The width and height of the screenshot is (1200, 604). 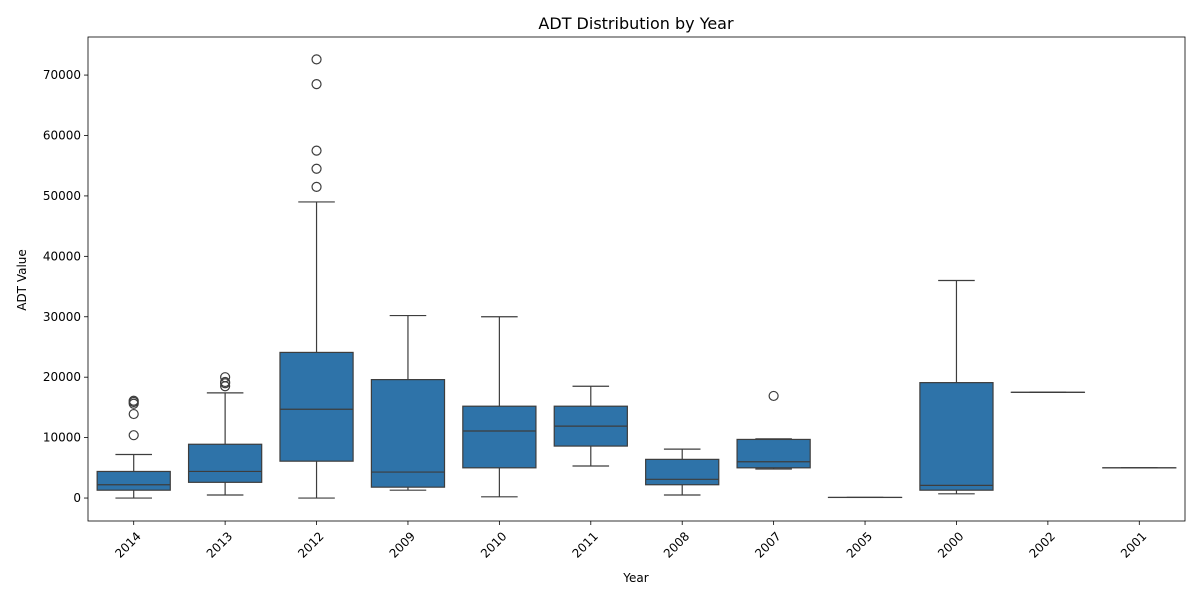 What do you see at coordinates (77, 498) in the screenshot?
I see `y-tick-label: 0` at bounding box center [77, 498].